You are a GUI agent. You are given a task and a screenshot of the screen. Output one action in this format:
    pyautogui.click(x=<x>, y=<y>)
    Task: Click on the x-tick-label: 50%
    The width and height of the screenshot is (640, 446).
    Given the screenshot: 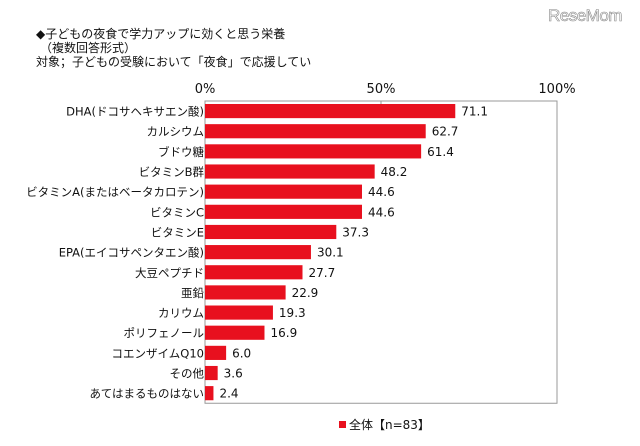 What is the action you would take?
    pyautogui.click(x=381, y=89)
    